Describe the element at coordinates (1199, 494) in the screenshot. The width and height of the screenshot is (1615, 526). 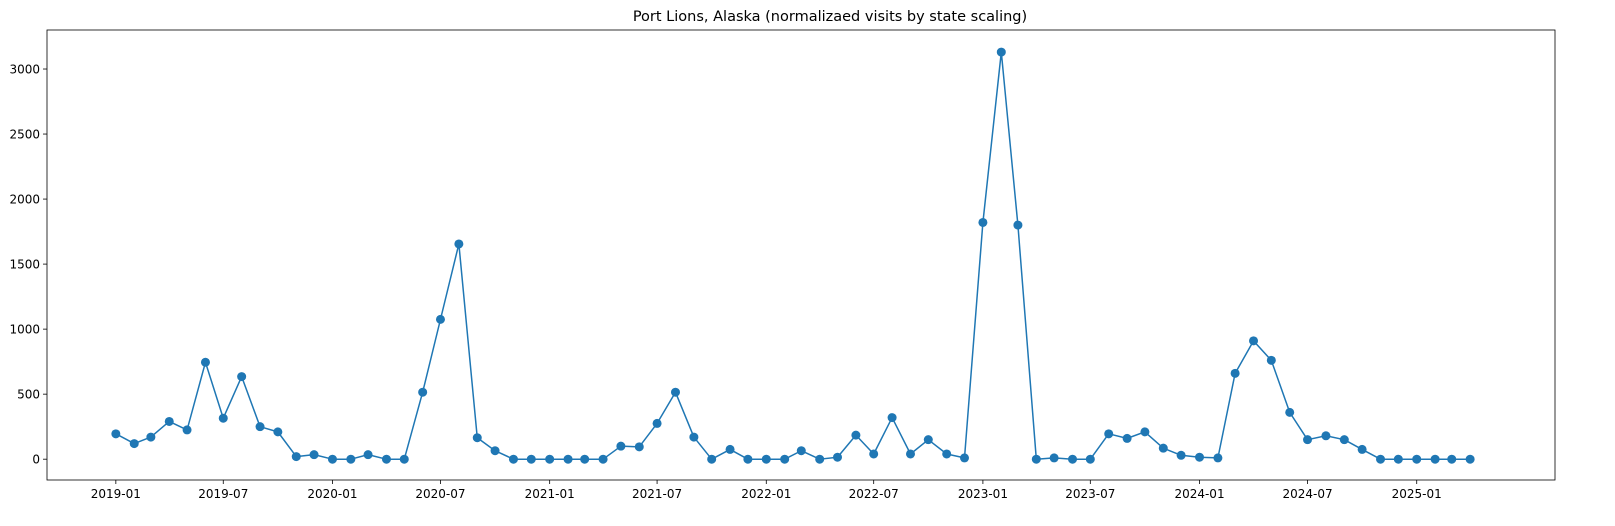
I see `x-tick-label-10: 2024-01` at that location.